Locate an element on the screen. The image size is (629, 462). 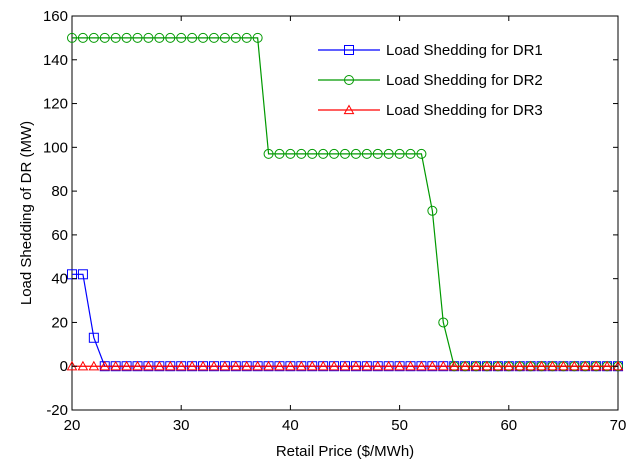
legend-label: Load Shedding for DR3 is located at coordinates (464, 110).